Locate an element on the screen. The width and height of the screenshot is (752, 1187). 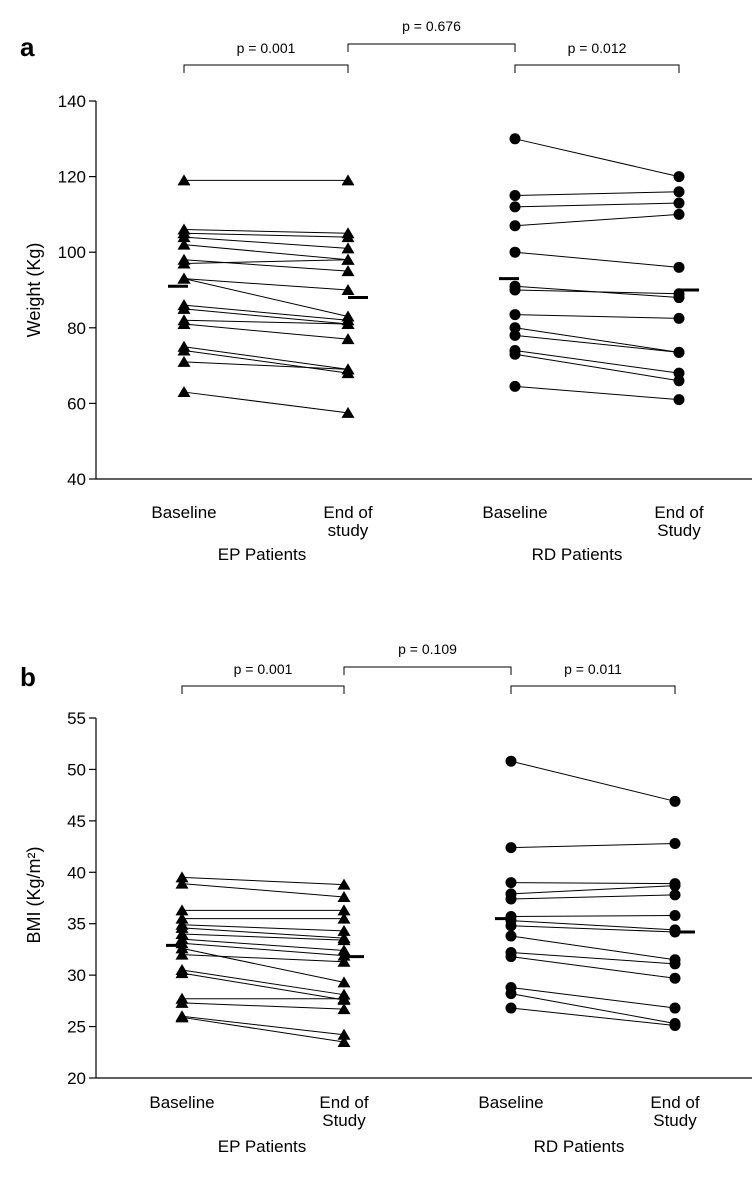
y-tick-label: 55 is located at coordinates (76, 718).